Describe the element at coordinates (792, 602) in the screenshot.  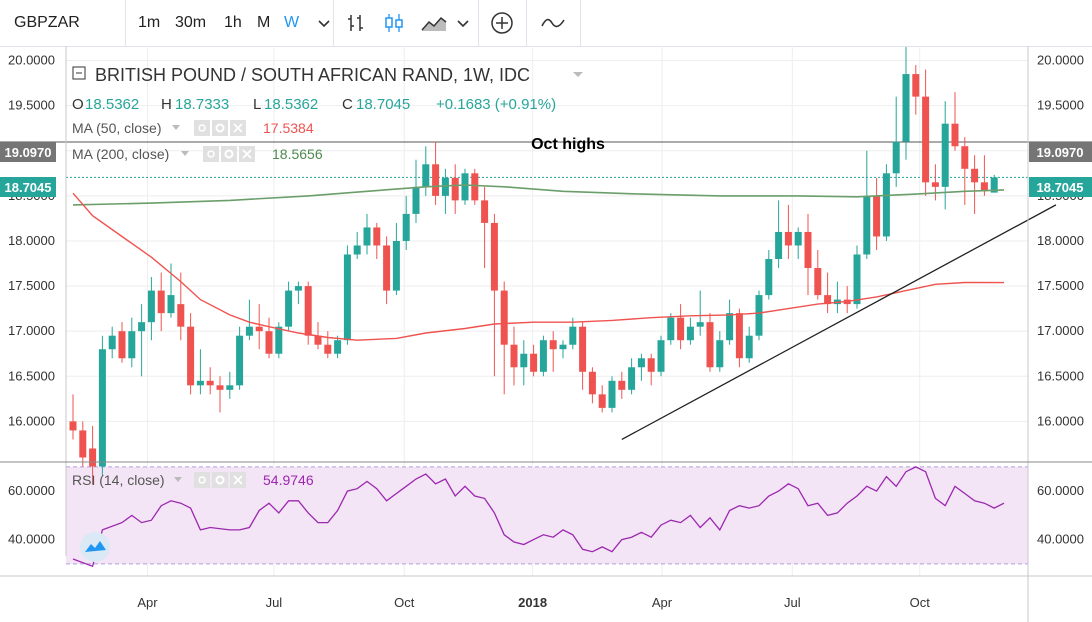
I see `time-tick-label: Jul` at that location.